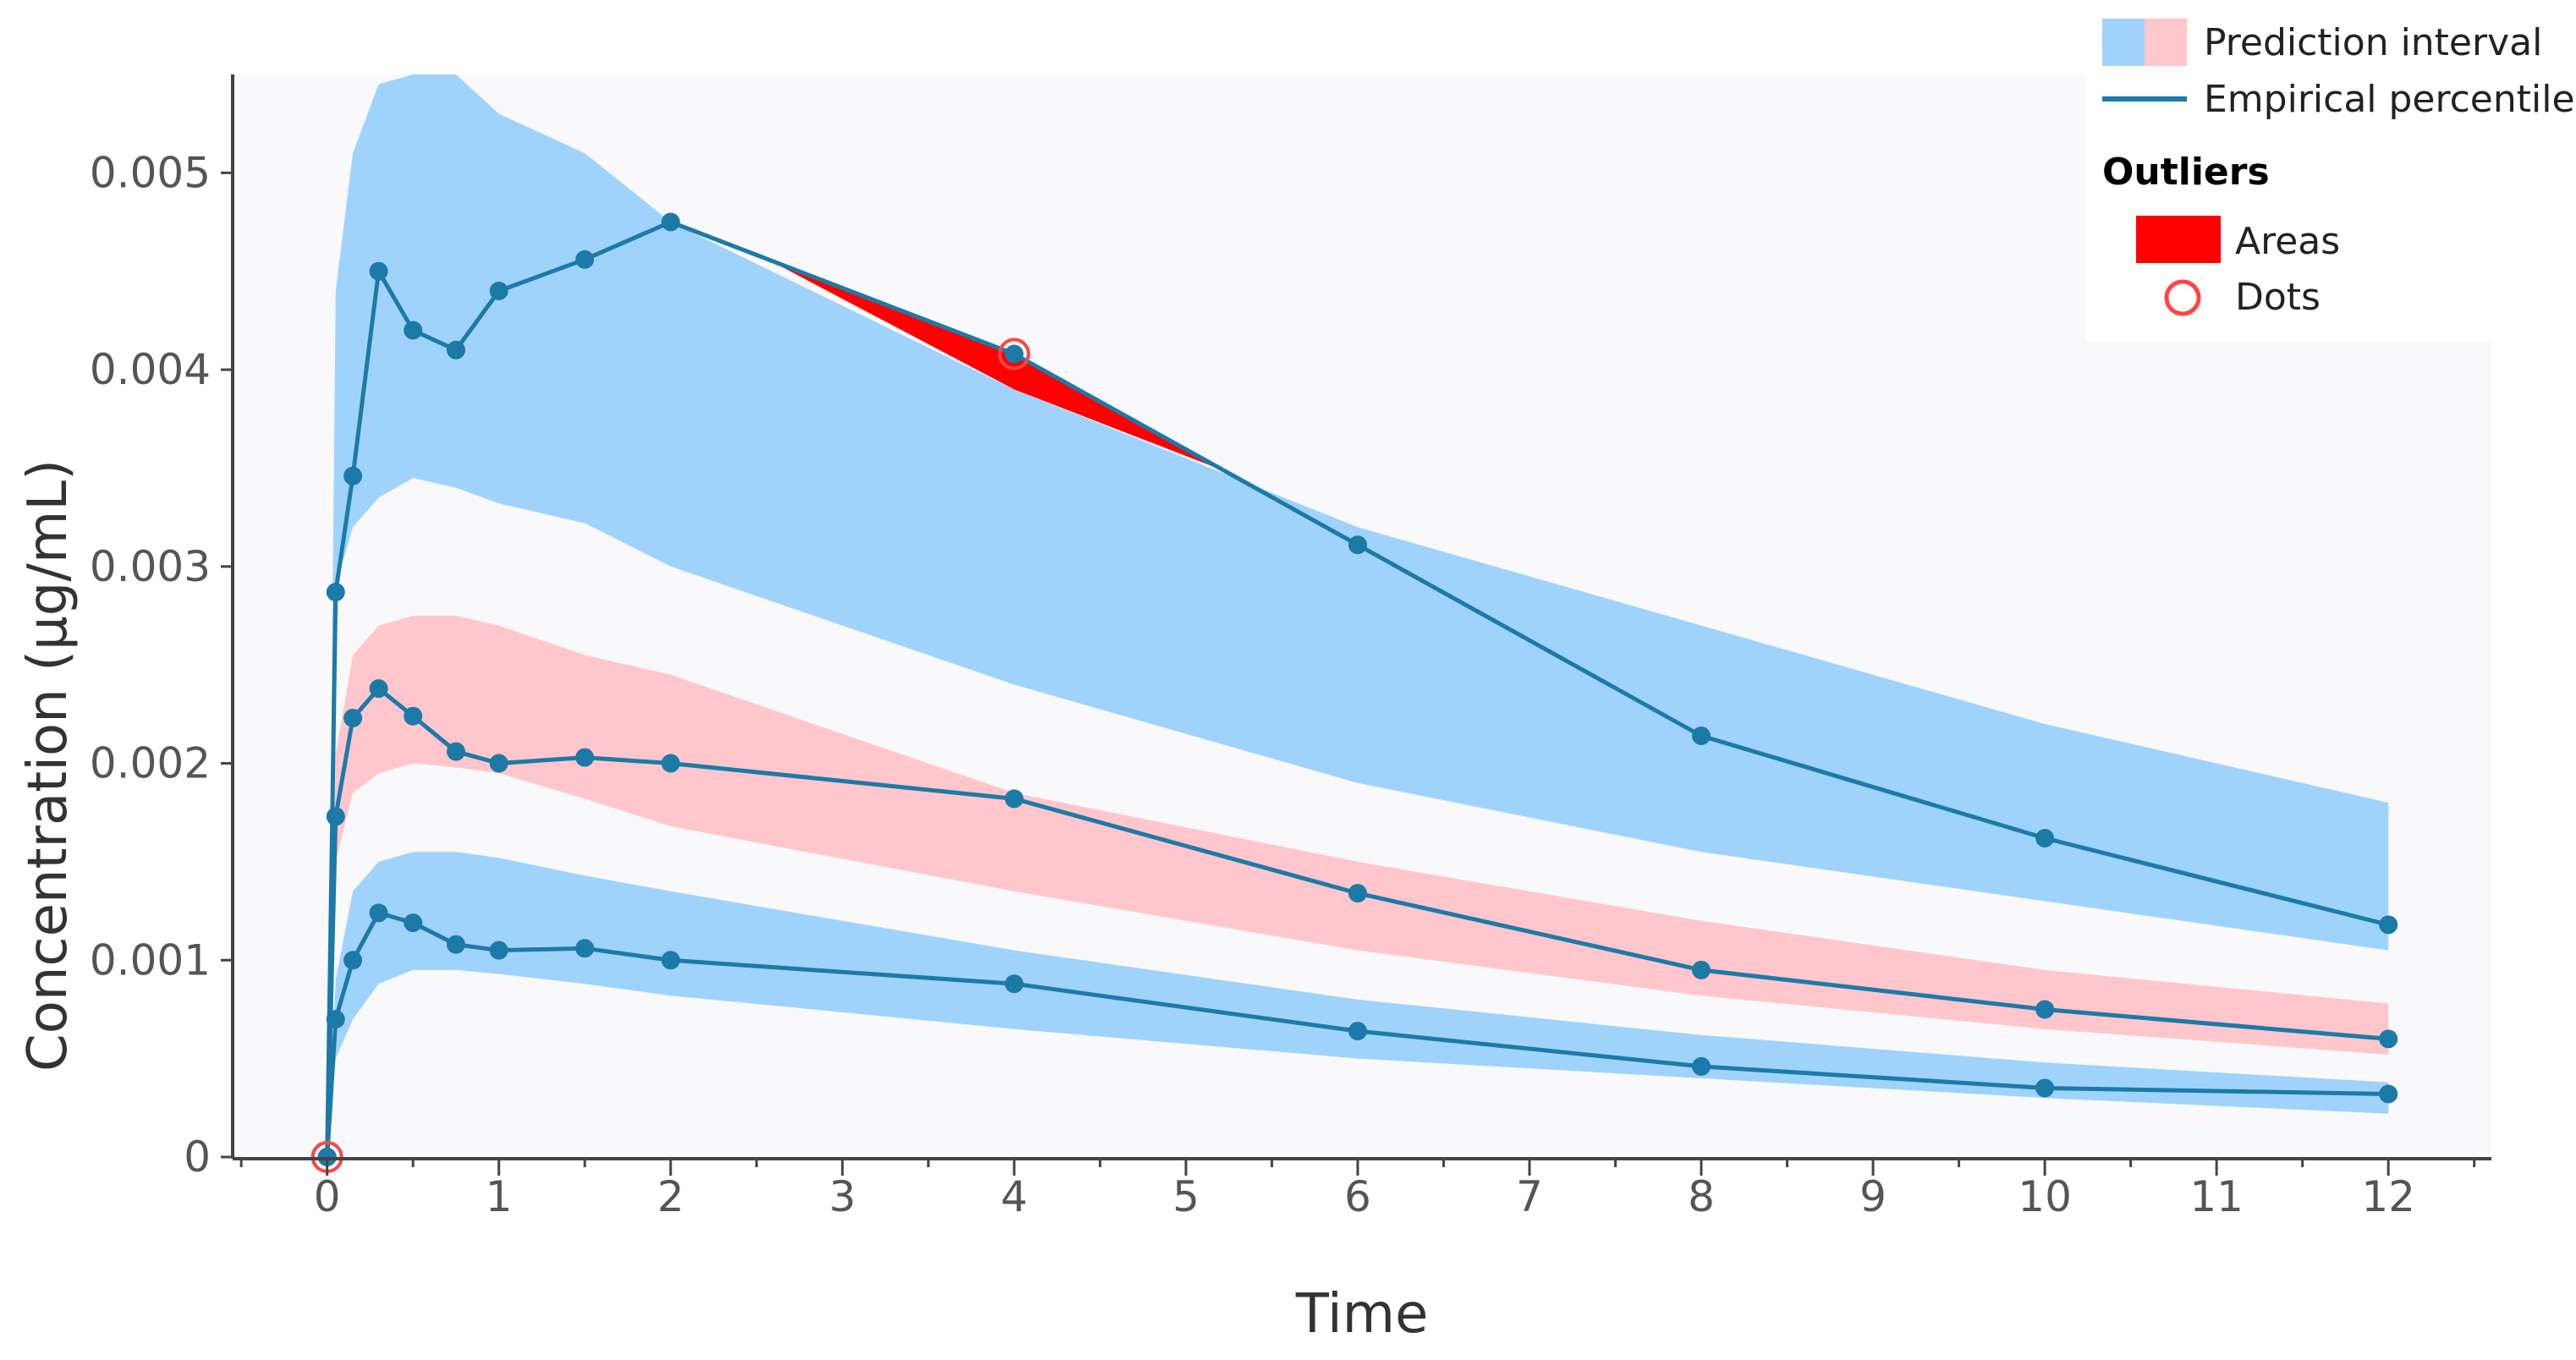 Image resolution: width=2576 pixels, height=1360 pixels. Describe the element at coordinates (2178, 240) in the screenshot. I see `legend-areas-swatch` at that location.